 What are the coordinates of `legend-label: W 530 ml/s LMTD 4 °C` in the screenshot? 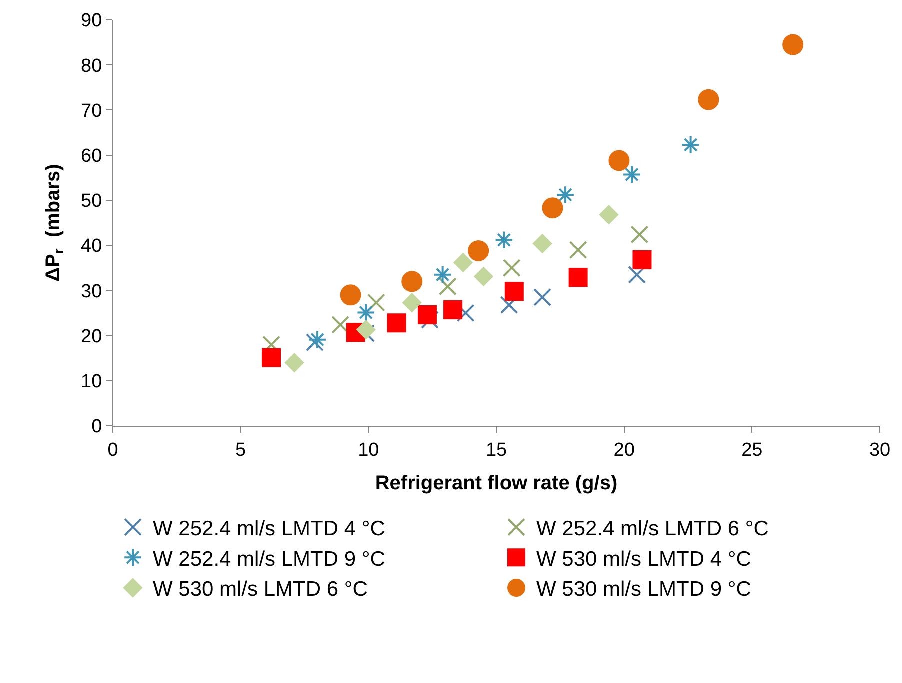 It's located at (644, 559).